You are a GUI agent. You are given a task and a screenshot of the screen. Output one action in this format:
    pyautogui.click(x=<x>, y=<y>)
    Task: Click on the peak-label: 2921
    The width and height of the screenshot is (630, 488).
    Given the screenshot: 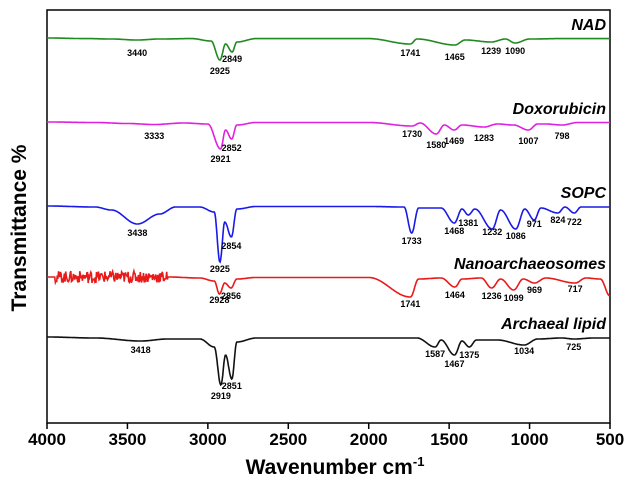 What is the action you would take?
    pyautogui.click(x=221, y=159)
    